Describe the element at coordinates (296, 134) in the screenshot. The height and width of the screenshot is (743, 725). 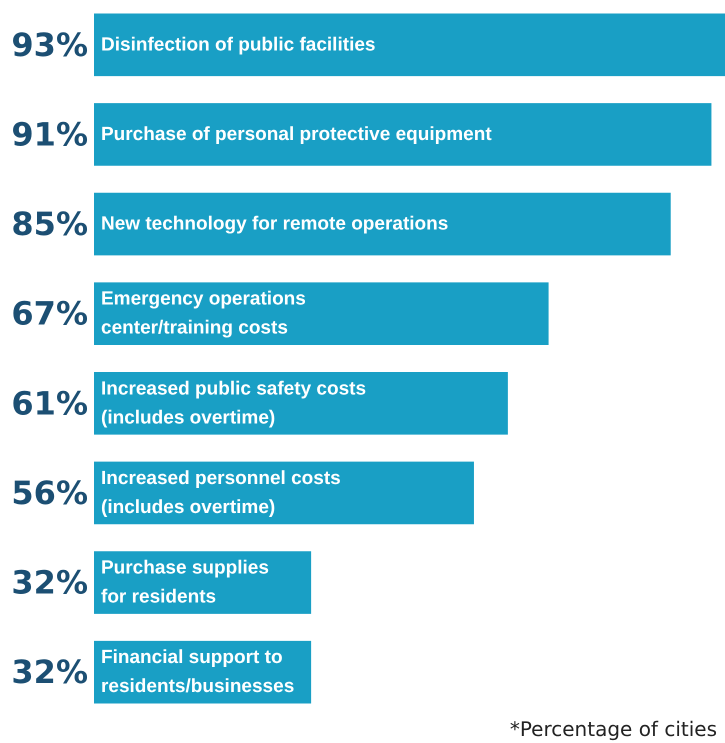
I see `y-tick-label: Purchase of personal protective equipment` at that location.